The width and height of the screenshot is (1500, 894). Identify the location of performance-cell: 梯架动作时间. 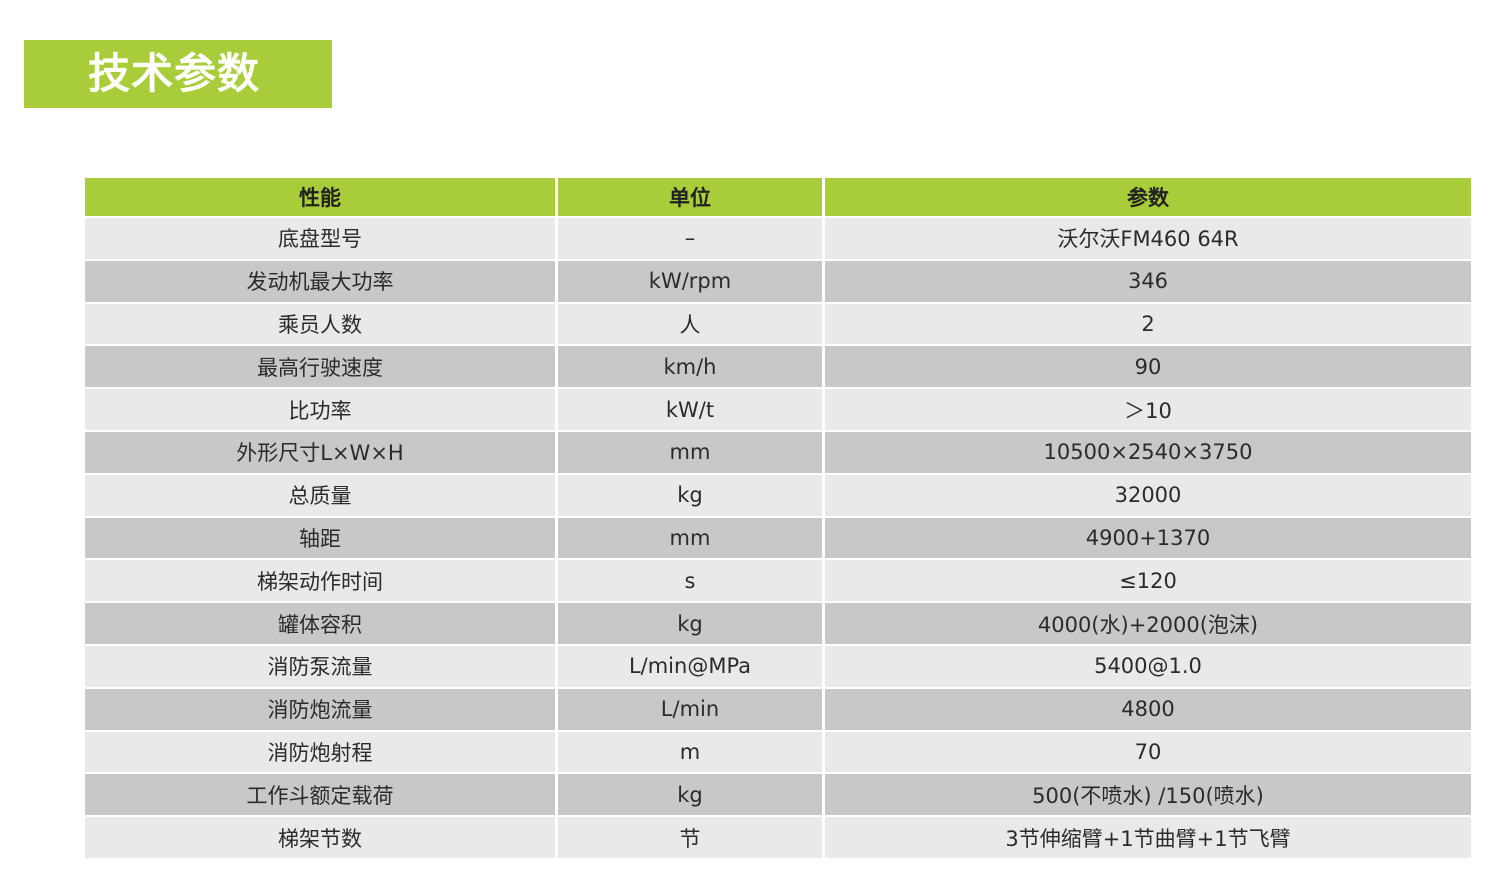
(320, 582).